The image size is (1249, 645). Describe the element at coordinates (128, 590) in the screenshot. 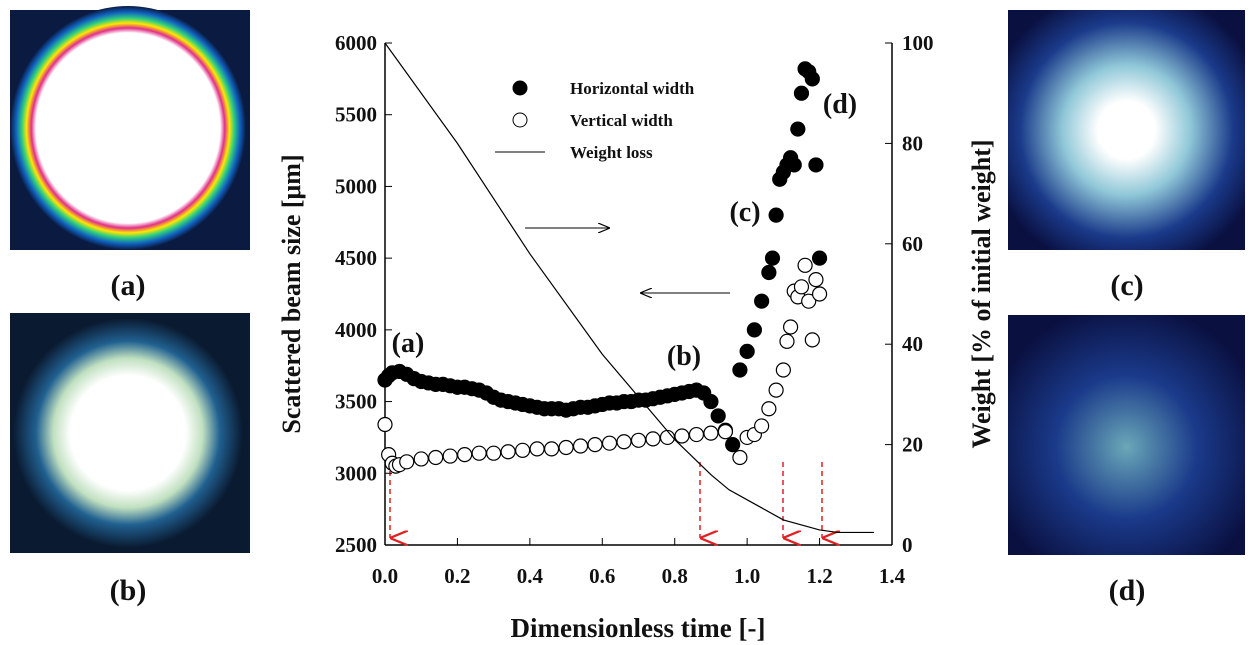

I see `panel-label: (b)` at that location.